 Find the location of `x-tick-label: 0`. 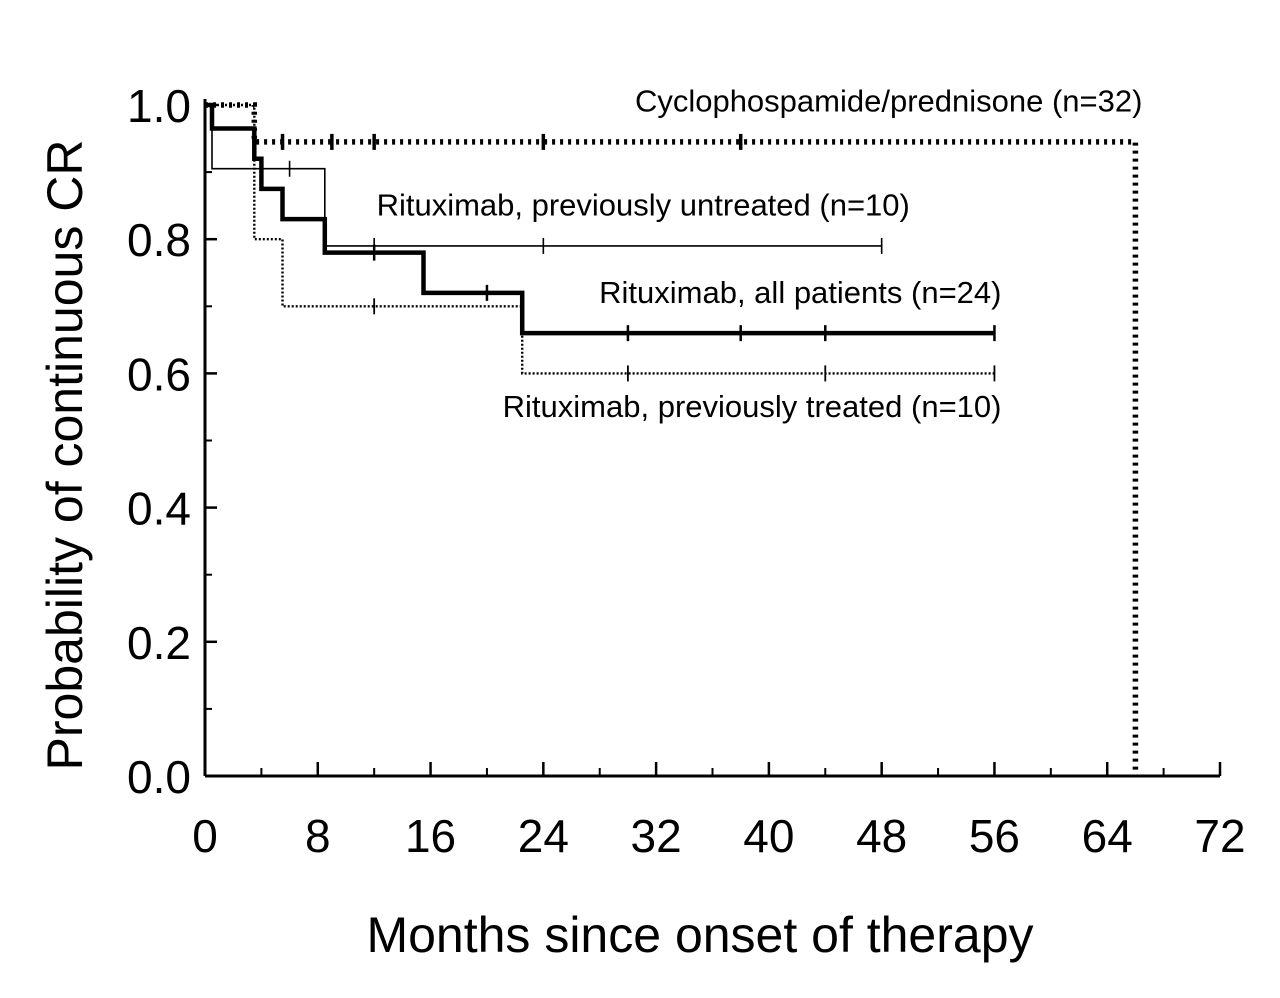

x-tick-label: 0 is located at coordinates (205, 836).